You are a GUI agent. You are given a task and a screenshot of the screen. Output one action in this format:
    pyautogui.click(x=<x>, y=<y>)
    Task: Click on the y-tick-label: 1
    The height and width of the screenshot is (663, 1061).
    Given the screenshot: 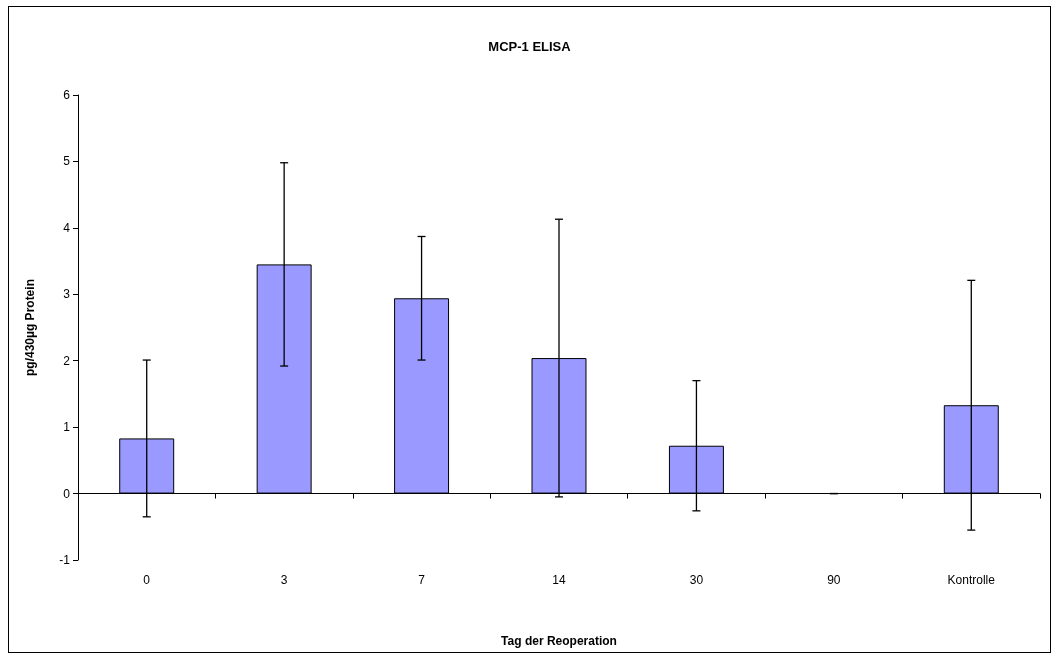 What is the action you would take?
    pyautogui.click(x=67, y=427)
    